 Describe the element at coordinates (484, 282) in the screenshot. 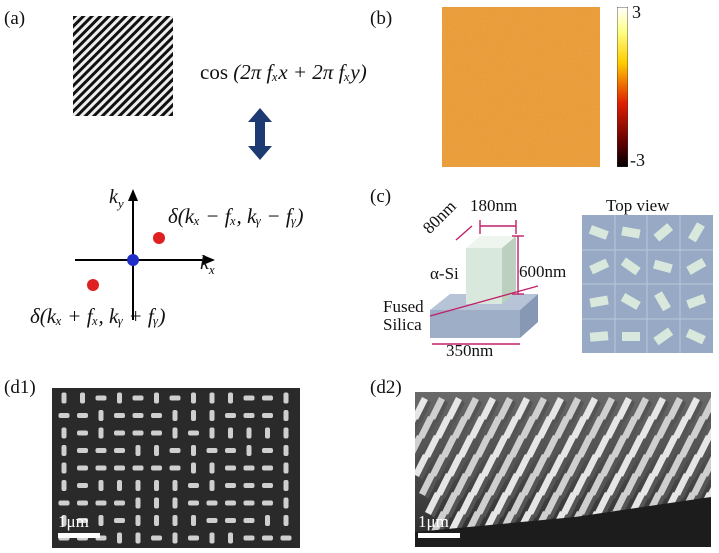

I see `unit-cell-diagram` at that location.